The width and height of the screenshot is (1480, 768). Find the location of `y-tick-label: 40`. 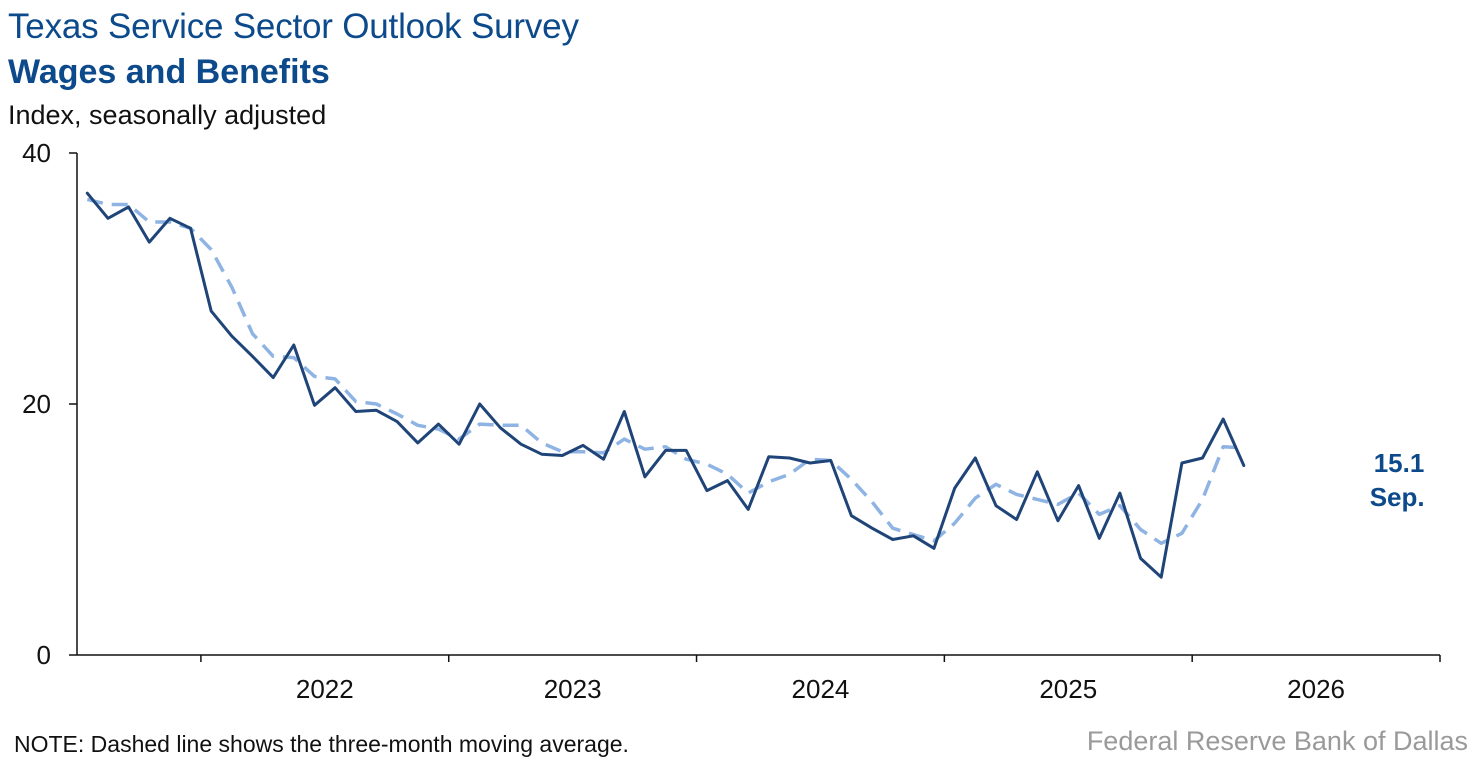

y-tick-label: 40 is located at coordinates (36, 153).